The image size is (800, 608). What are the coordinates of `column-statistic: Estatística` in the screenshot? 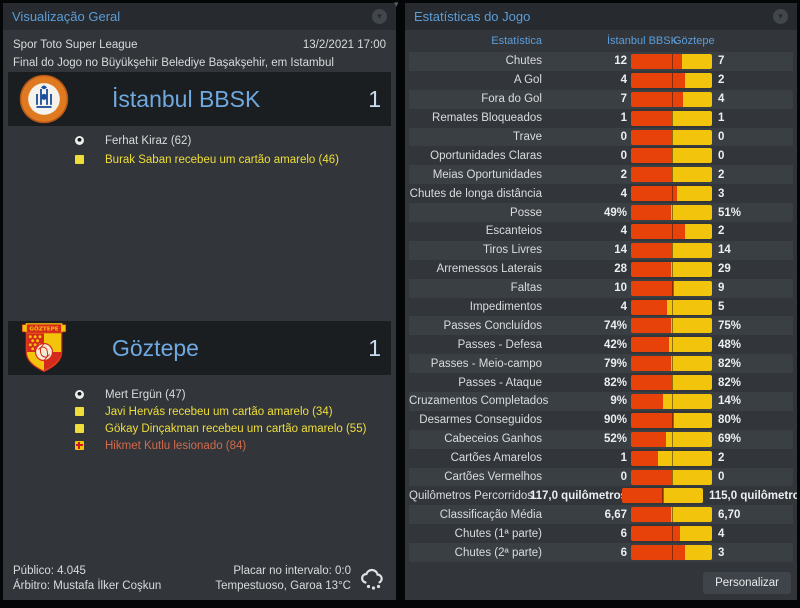 It's located at (516, 41).